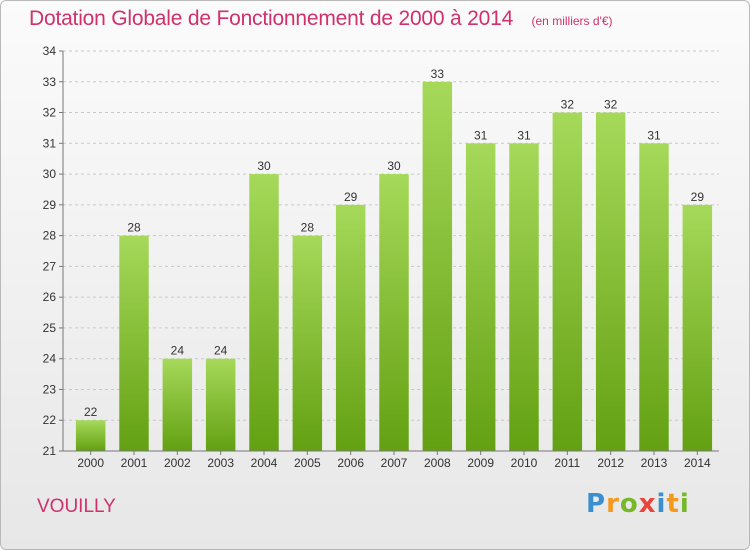 The width and height of the screenshot is (750, 550). Describe the element at coordinates (350, 463) in the screenshot. I see `x-tick-label: 2006` at that location.